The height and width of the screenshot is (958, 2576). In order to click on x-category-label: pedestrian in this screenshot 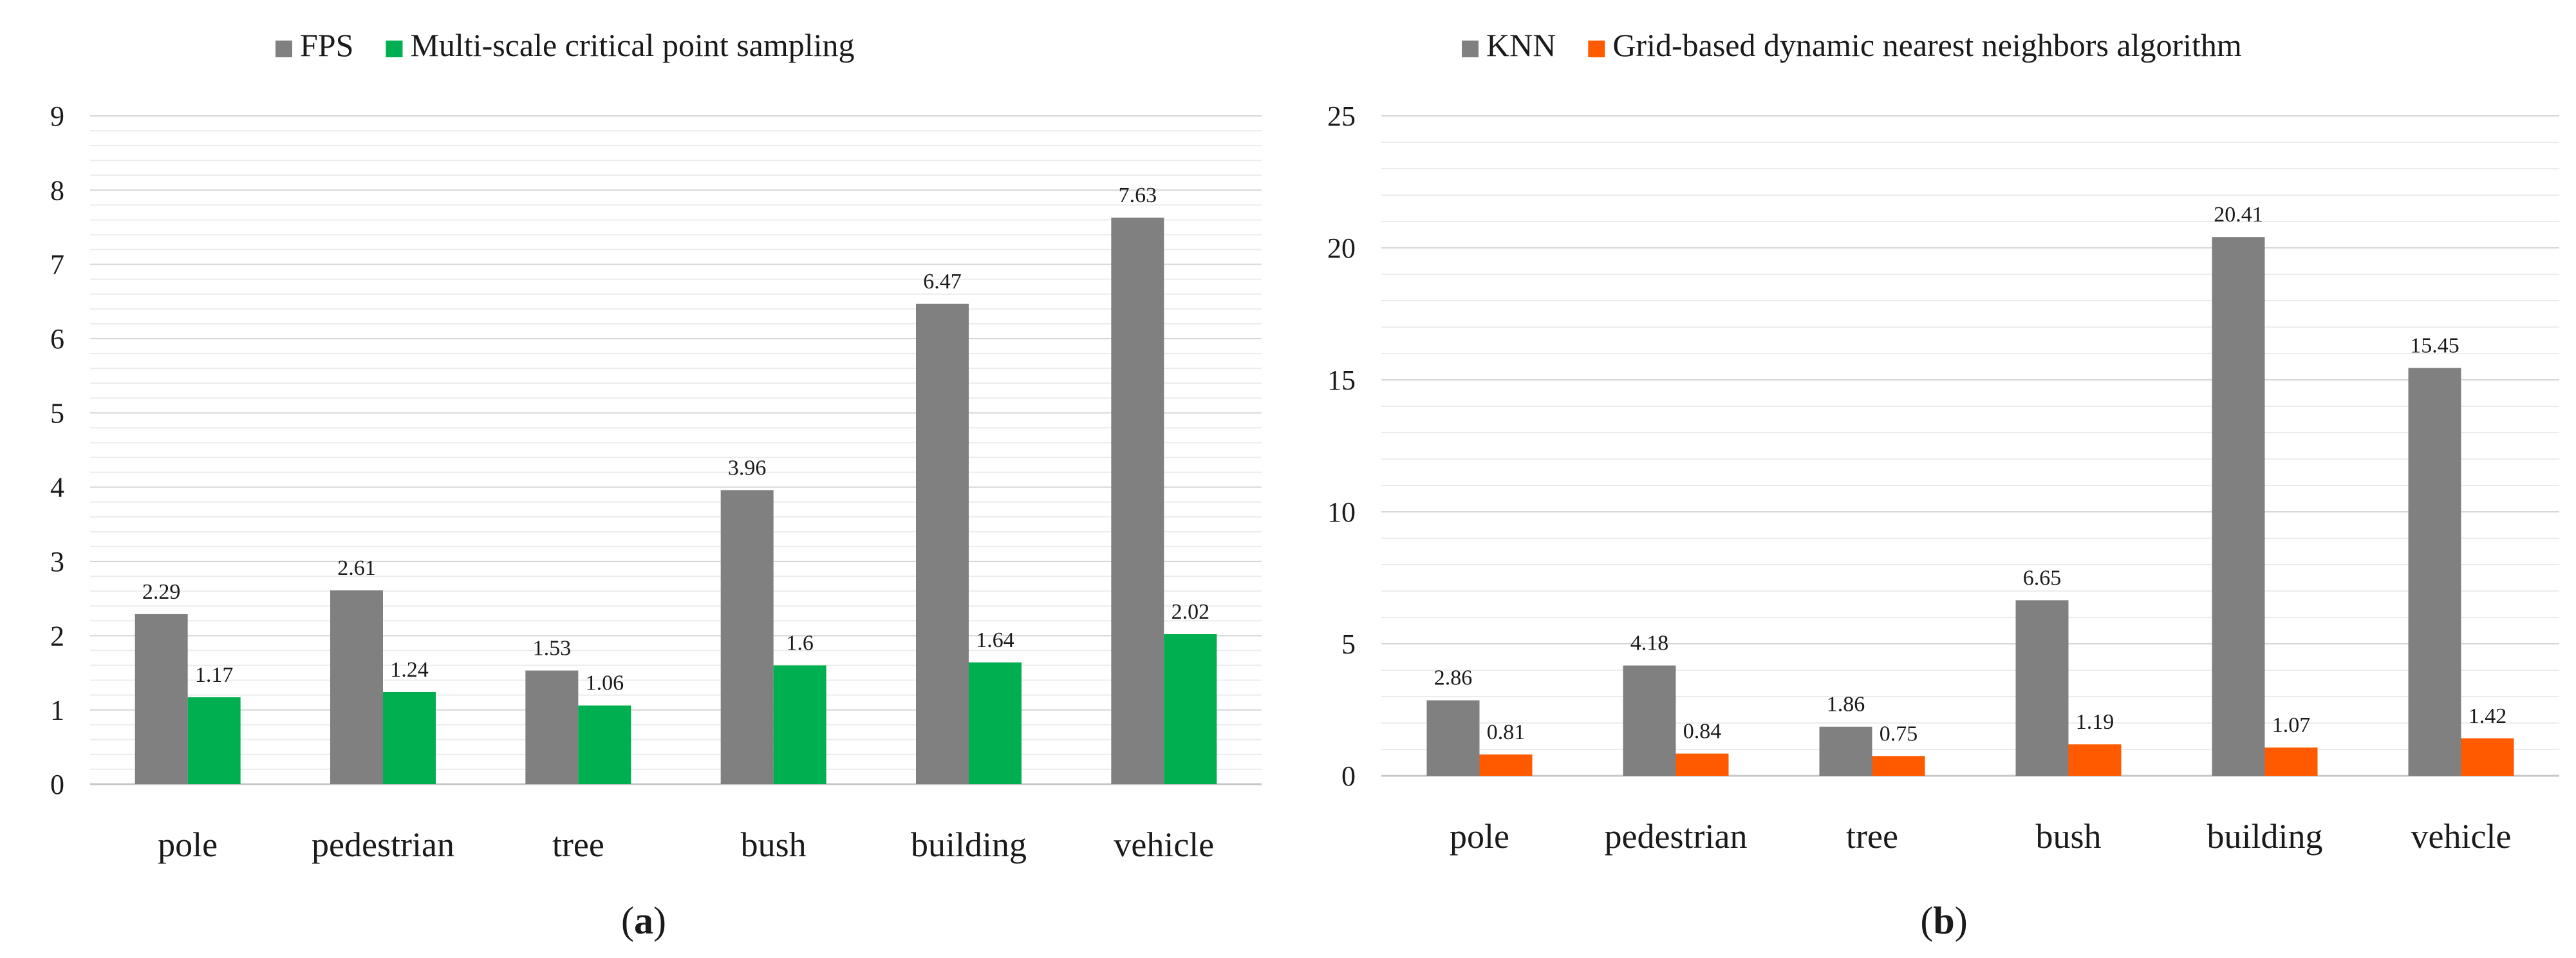, I will do `click(383, 844)`.